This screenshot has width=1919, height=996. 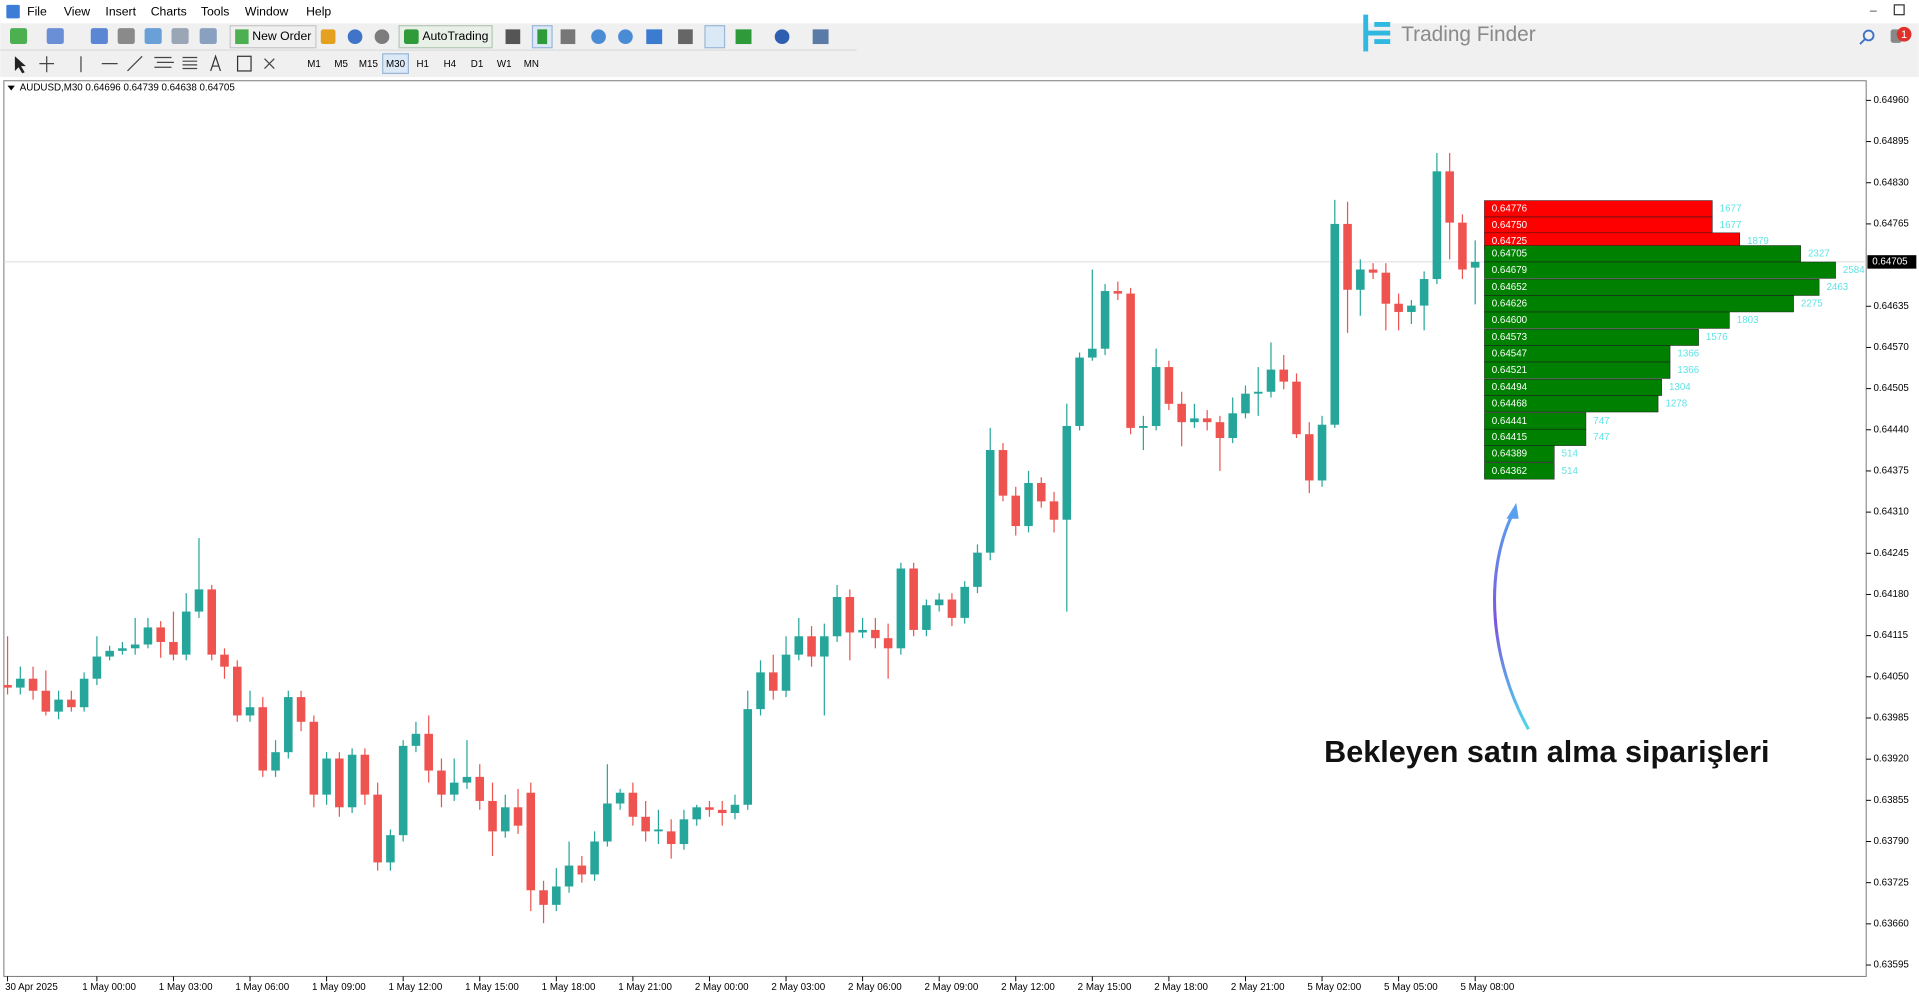 I want to click on text-button, so click(x=216, y=63).